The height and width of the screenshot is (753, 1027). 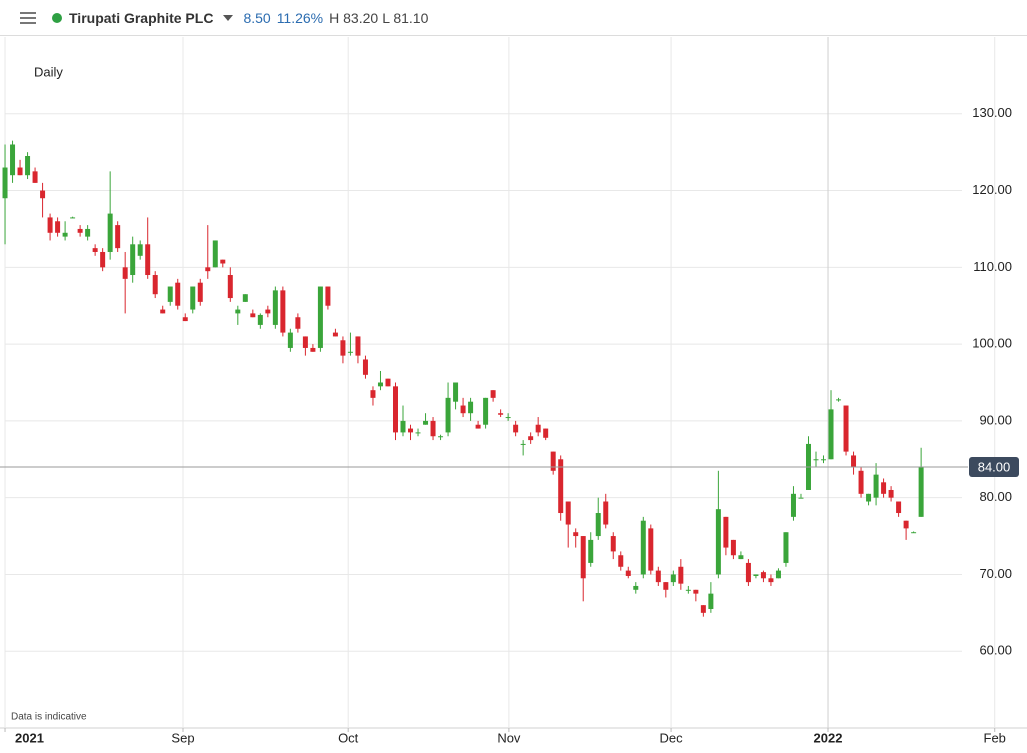 What do you see at coordinates (992, 112) in the screenshot?
I see `y-tick-label: 130.00` at bounding box center [992, 112].